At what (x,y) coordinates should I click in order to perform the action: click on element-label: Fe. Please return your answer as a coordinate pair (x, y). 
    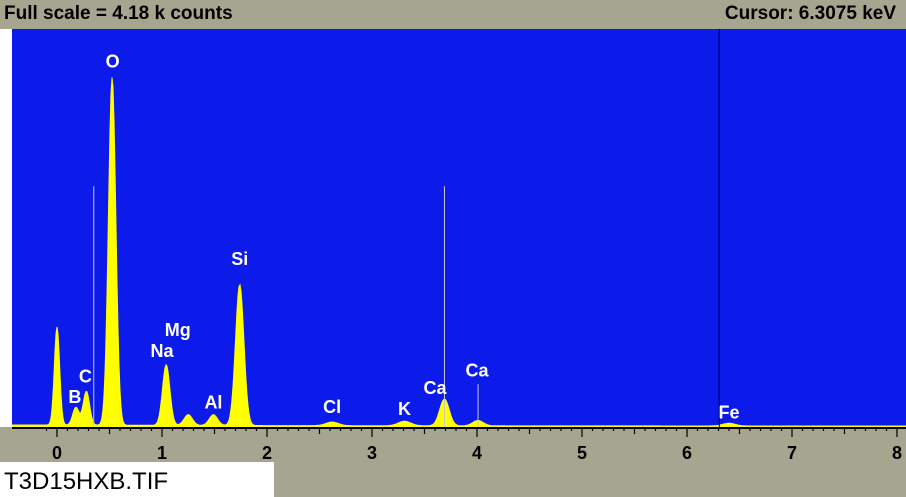
    Looking at the image, I should click on (728, 412).